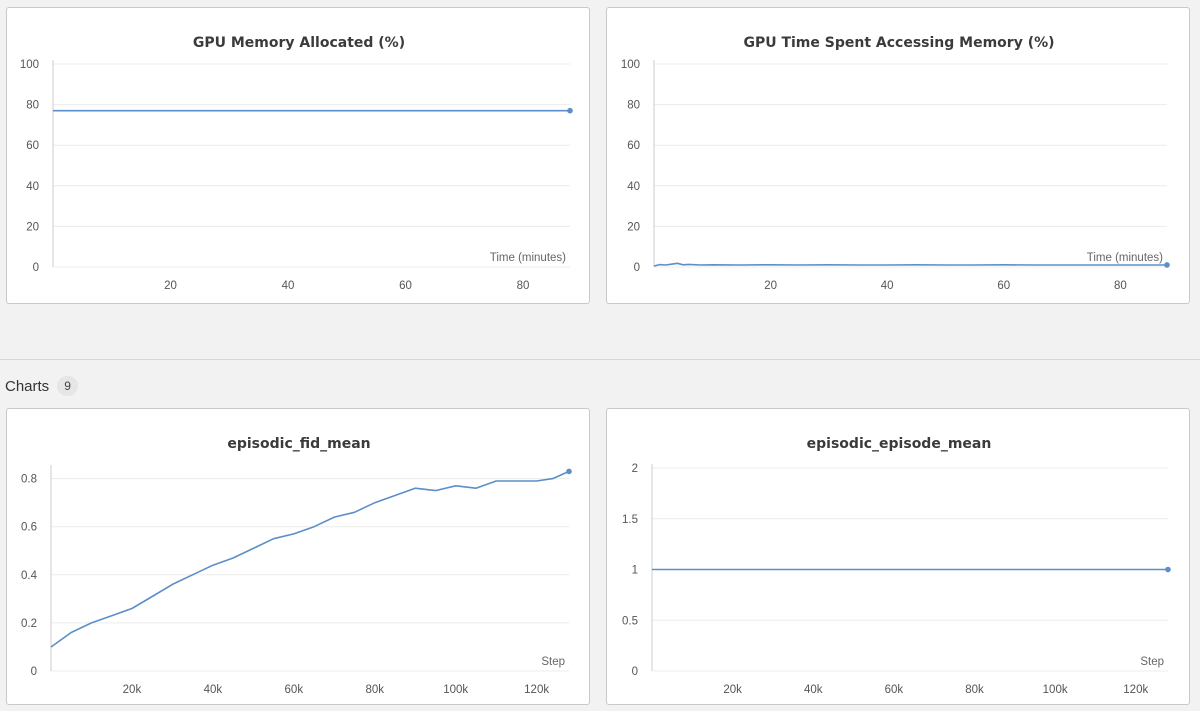 The height and width of the screenshot is (711, 1200). What do you see at coordinates (29, 528) in the screenshot?
I see `y-tick-label: 0.6` at bounding box center [29, 528].